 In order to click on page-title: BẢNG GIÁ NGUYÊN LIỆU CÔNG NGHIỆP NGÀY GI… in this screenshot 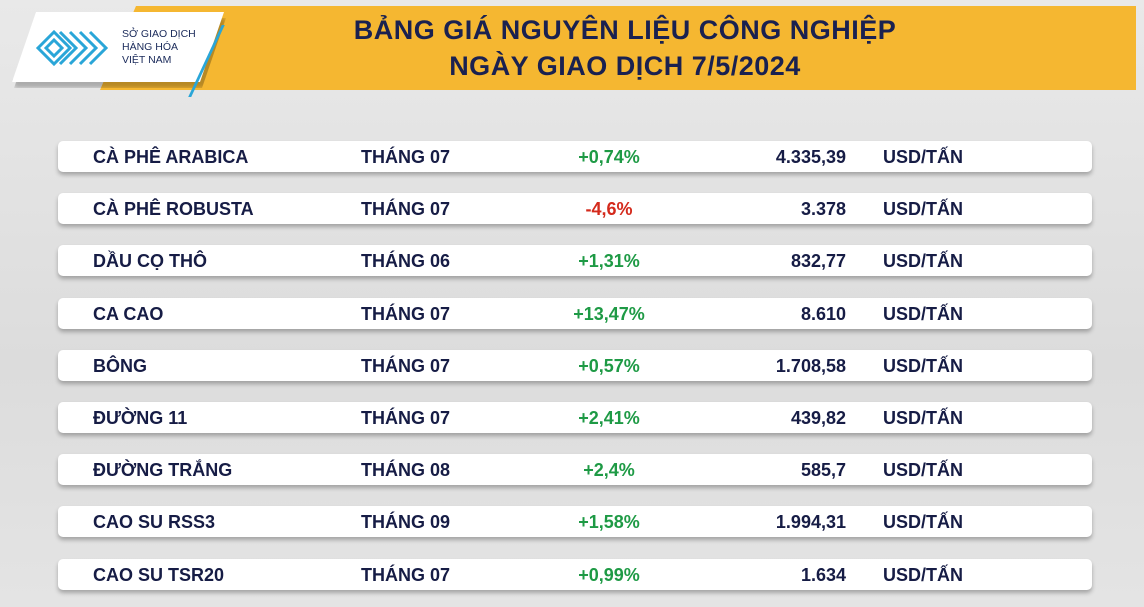, I will do `click(625, 48)`.